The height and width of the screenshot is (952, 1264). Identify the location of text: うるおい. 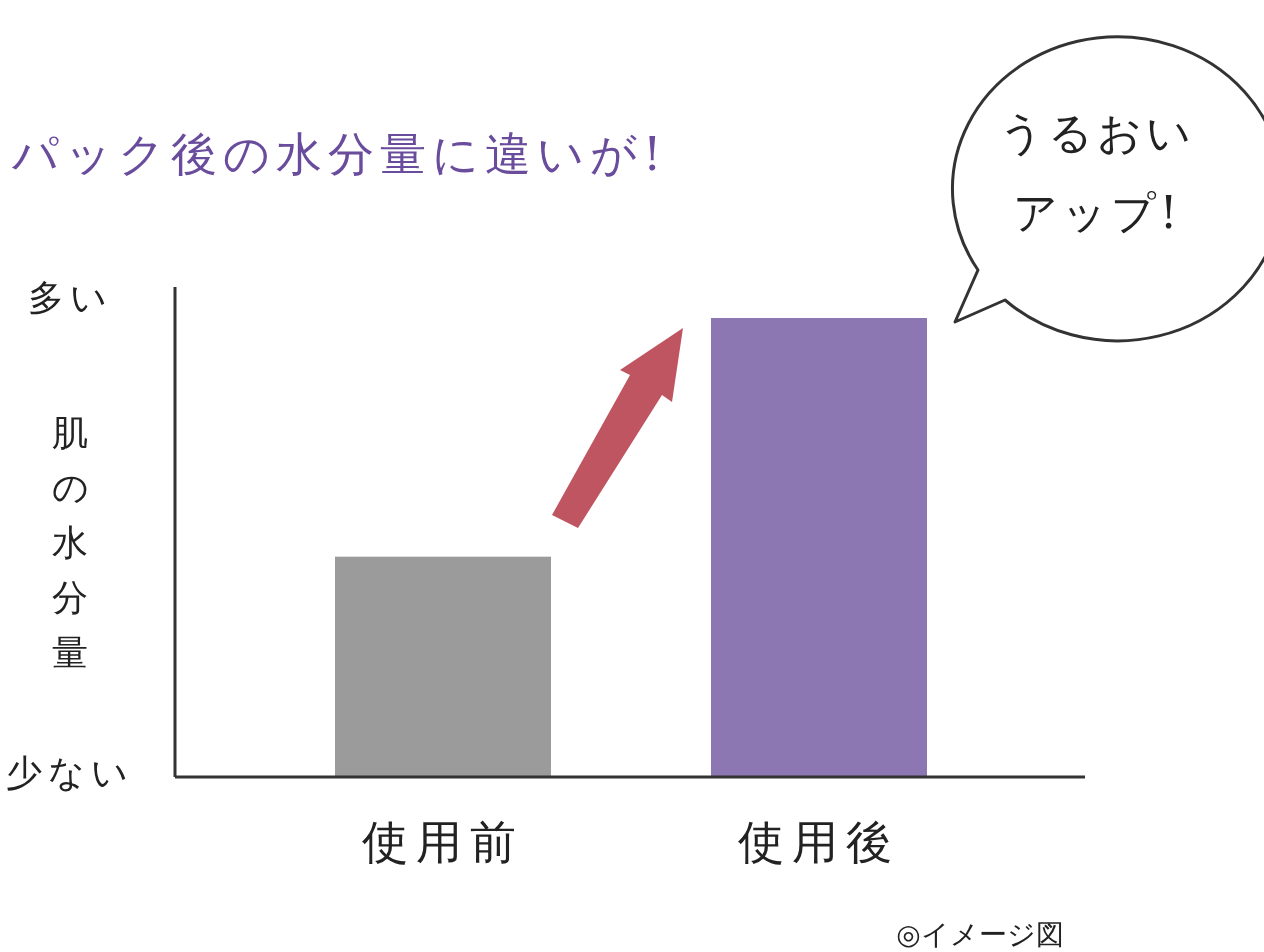
(1097, 132).